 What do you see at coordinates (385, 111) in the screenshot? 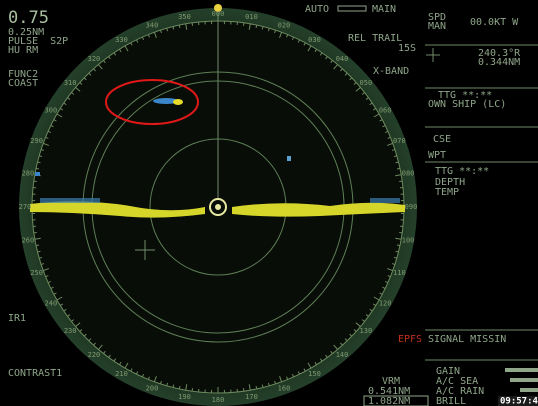
I see `bearing-label: 060` at bounding box center [385, 111].